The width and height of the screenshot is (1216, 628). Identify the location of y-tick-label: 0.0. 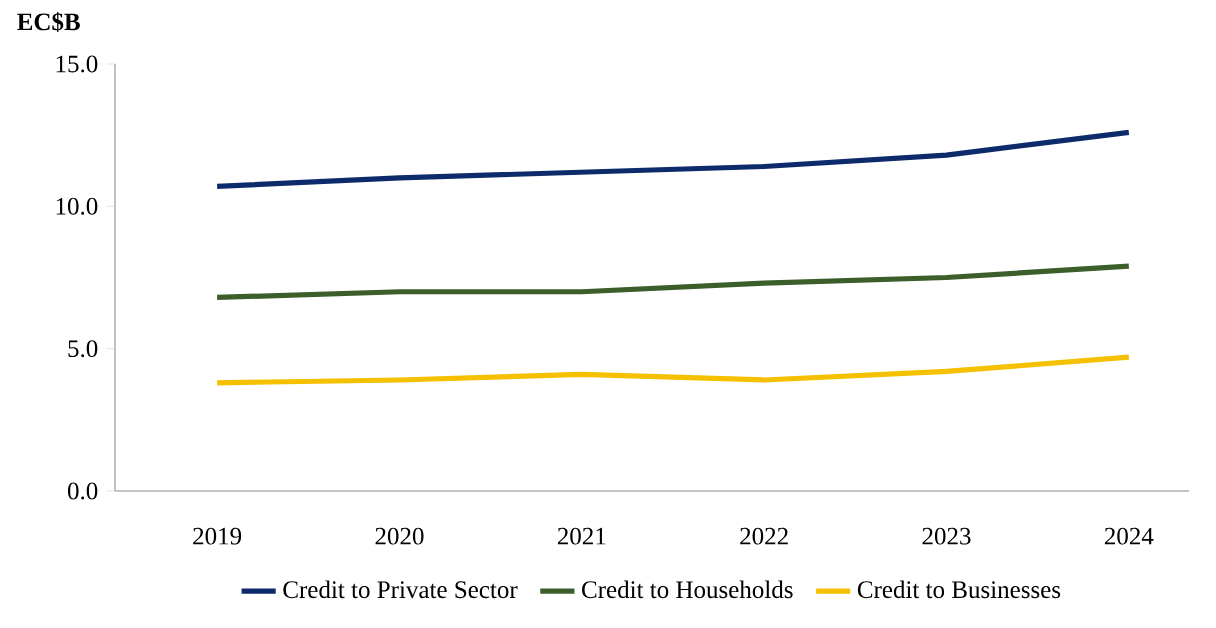
(82, 491).